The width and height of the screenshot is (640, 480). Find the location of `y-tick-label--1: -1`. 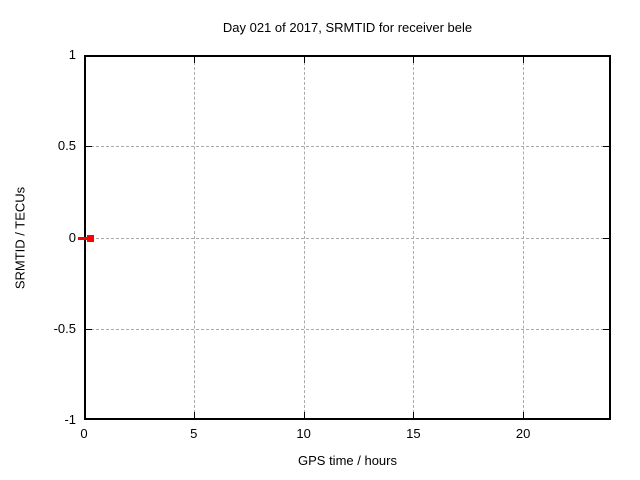

y-tick-label--1: -1 is located at coordinates (70, 419).